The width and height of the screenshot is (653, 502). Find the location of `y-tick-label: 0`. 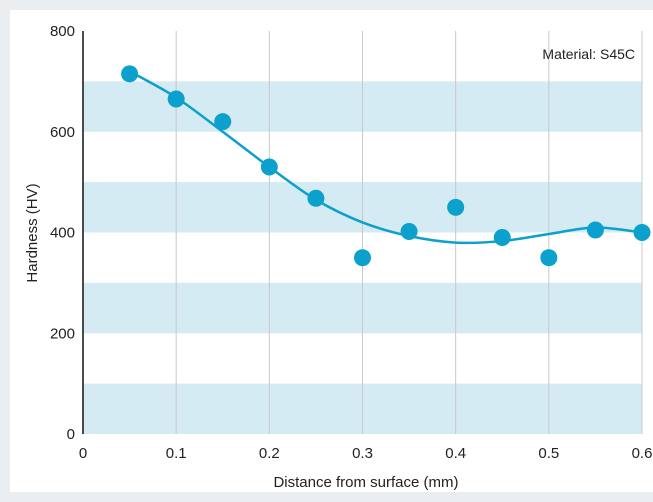

y-tick-label: 0 is located at coordinates (71, 434).